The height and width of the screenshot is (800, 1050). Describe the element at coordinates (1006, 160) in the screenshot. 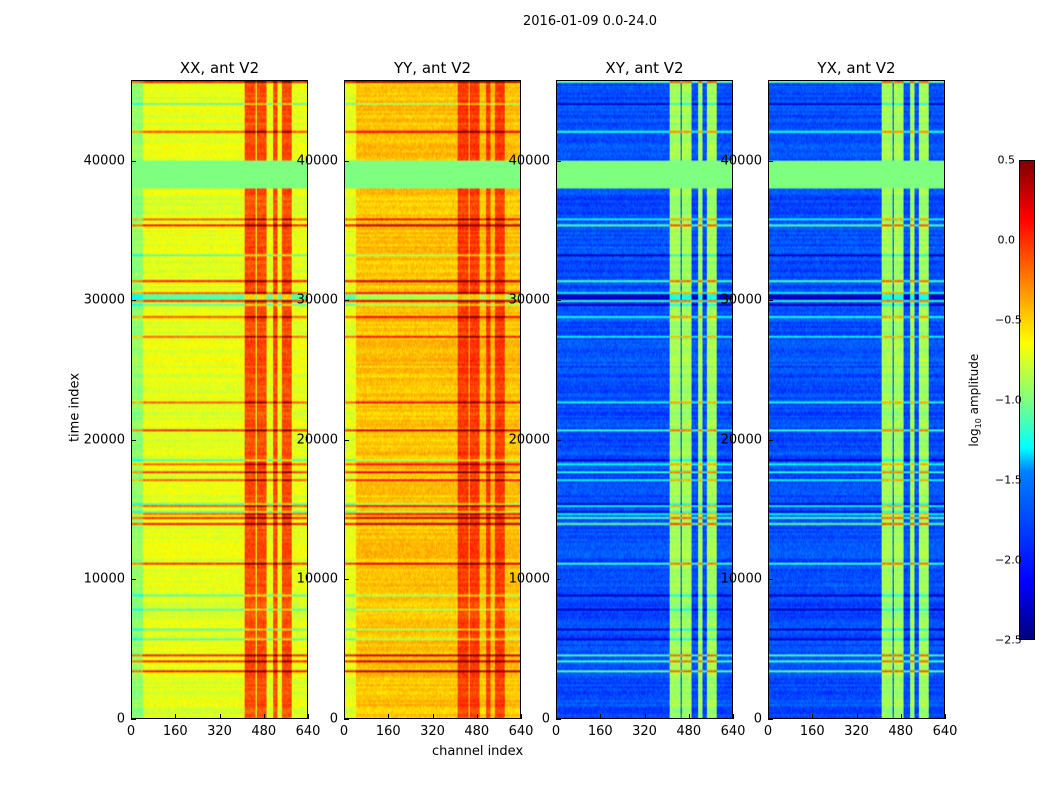

I see `colorbar-tick-label: 0.5` at that location.